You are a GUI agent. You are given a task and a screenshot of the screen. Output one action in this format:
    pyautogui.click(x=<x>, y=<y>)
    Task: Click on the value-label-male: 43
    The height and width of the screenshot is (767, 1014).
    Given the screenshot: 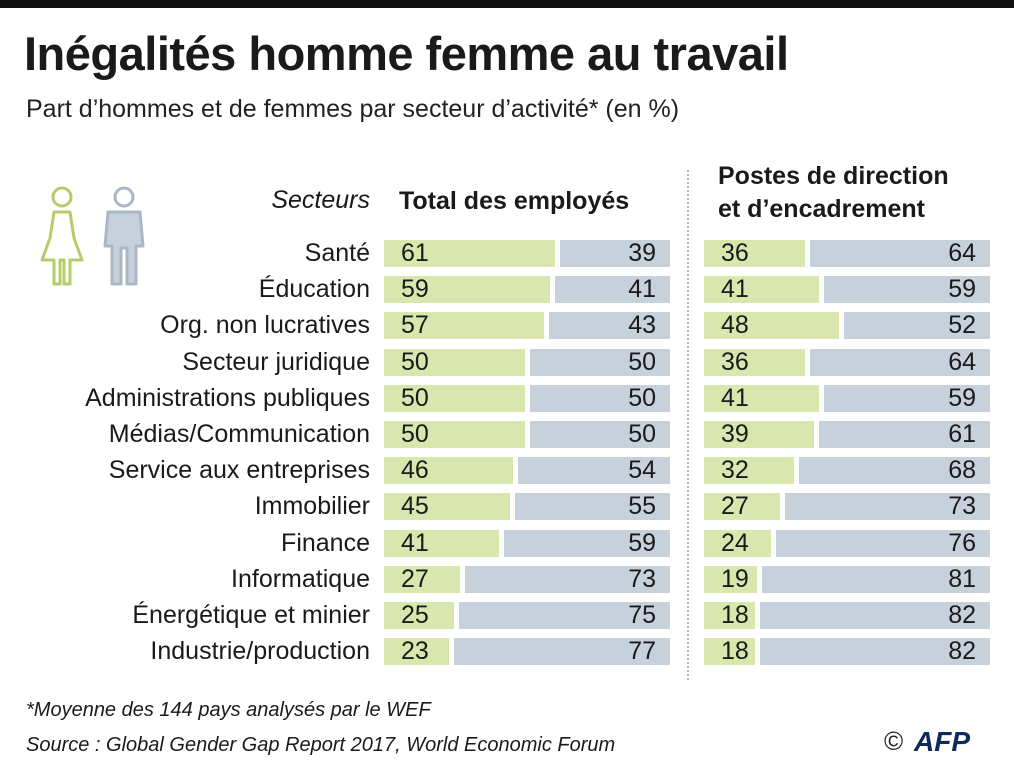 What is the action you would take?
    pyautogui.click(x=642, y=325)
    